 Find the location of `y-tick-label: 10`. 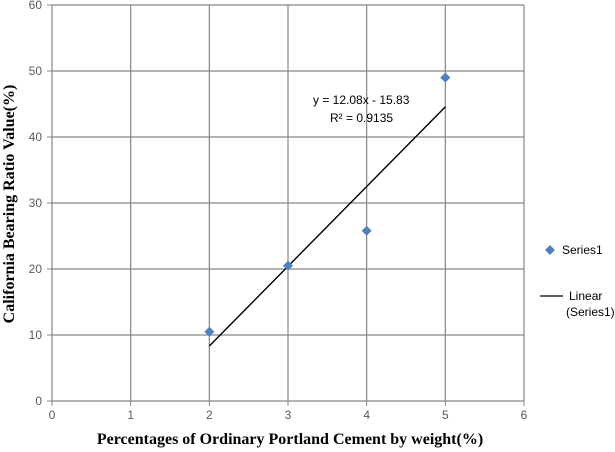

y-tick-label: 10 is located at coordinates (36, 335).